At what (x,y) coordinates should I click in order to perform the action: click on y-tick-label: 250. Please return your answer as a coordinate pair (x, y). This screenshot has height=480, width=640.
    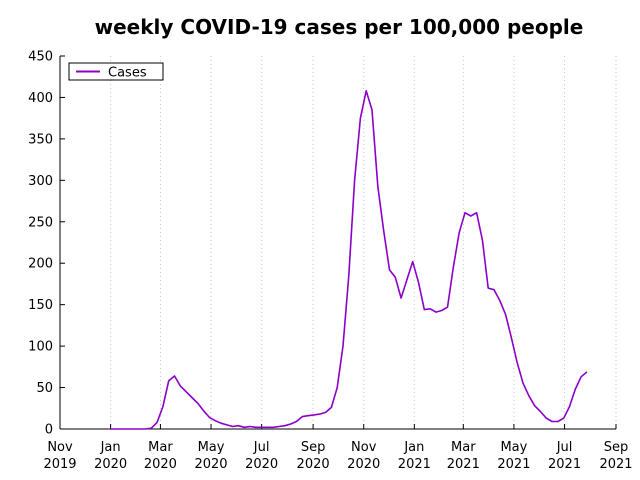
    Looking at the image, I should click on (40, 222).